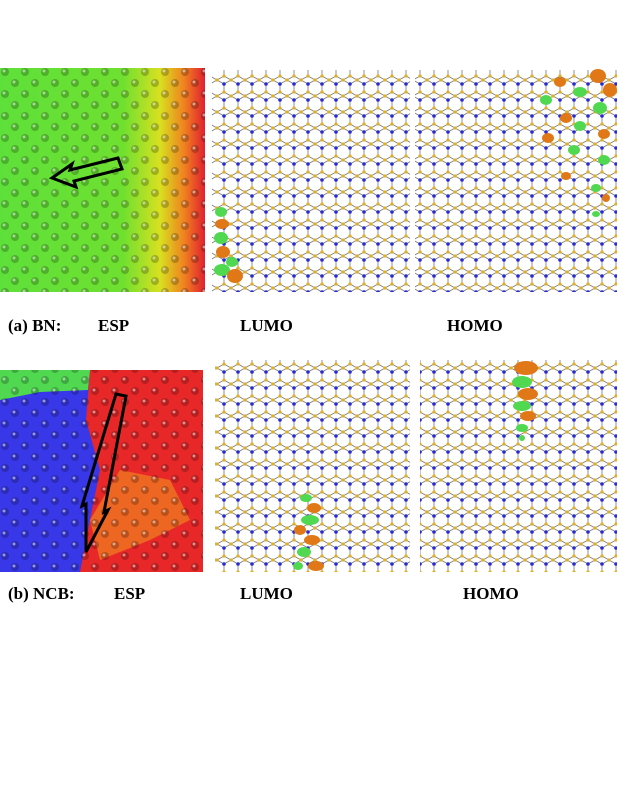 Image resolution: width=627 pixels, height=811 pixels. What do you see at coordinates (41, 593) in the screenshot?
I see `panel-label: (b) NCB:` at bounding box center [41, 593].